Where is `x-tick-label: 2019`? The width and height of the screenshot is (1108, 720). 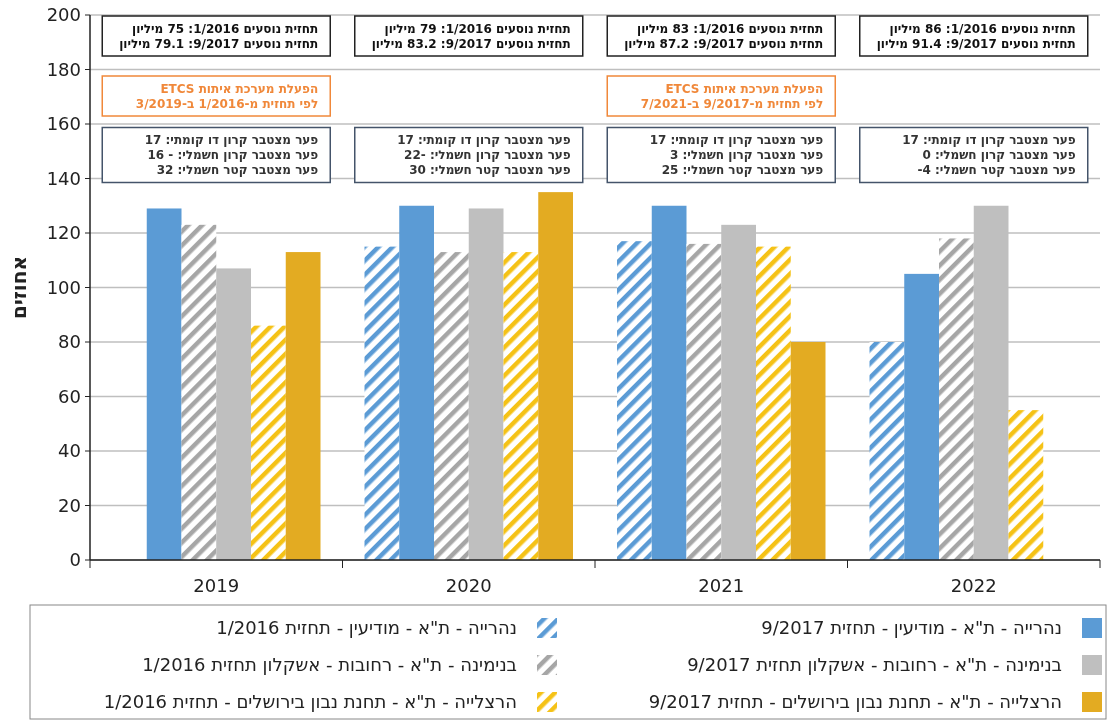 x-tick-label: 2019 is located at coordinates (216, 585).